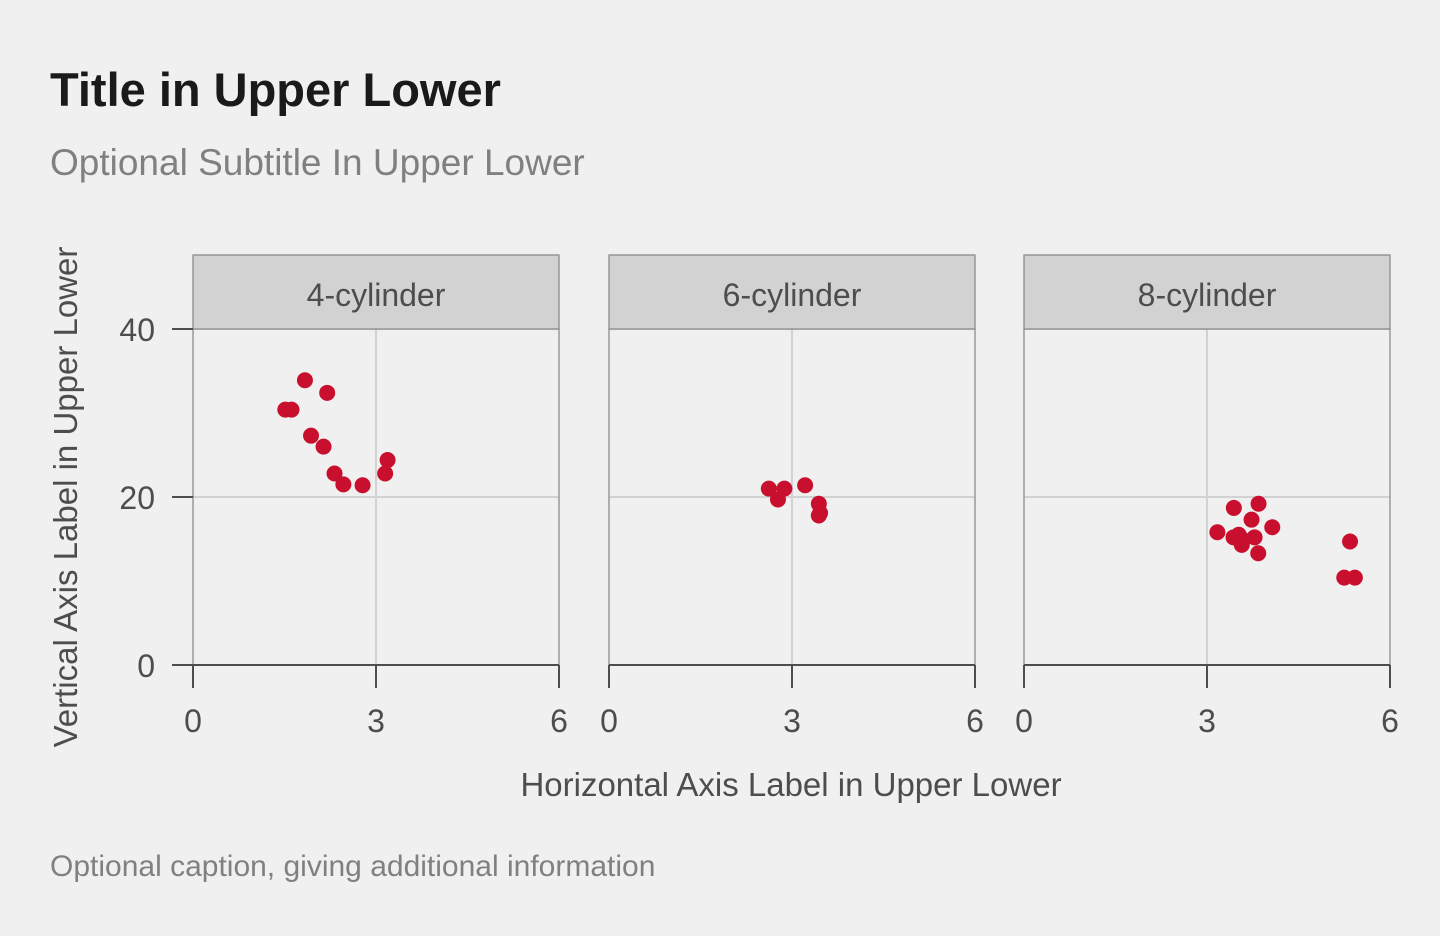 Image resolution: width=1440 pixels, height=936 pixels. I want to click on facet-strip-label: 8-cylinder, so click(1207, 295).